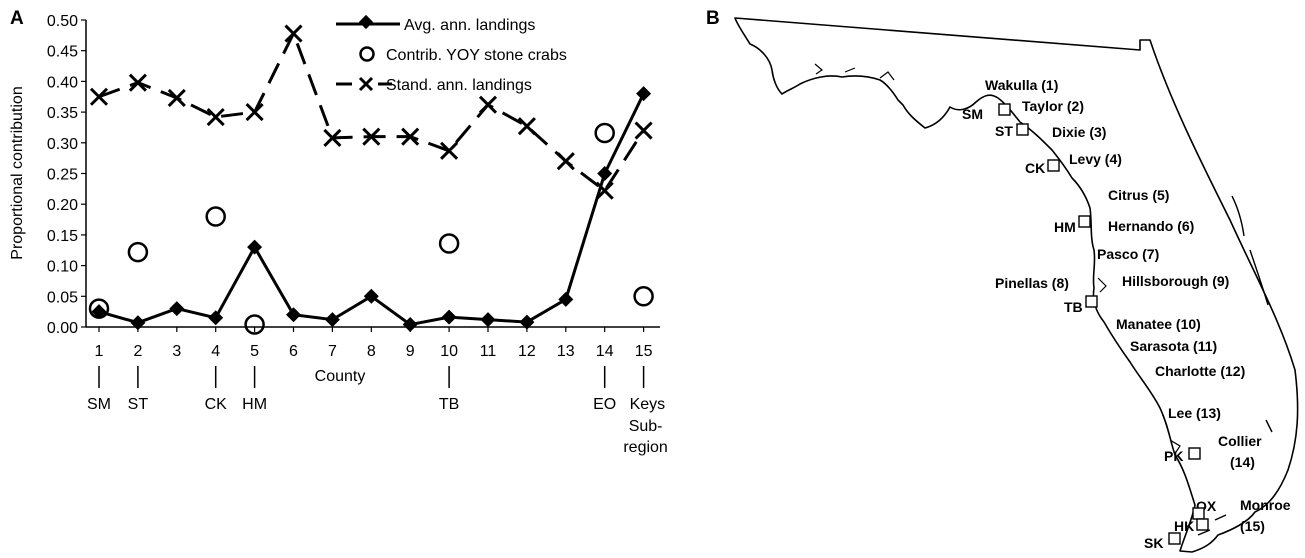  Describe the element at coordinates (62, 328) in the screenshot. I see `y-tick-label: 0.00` at that location.